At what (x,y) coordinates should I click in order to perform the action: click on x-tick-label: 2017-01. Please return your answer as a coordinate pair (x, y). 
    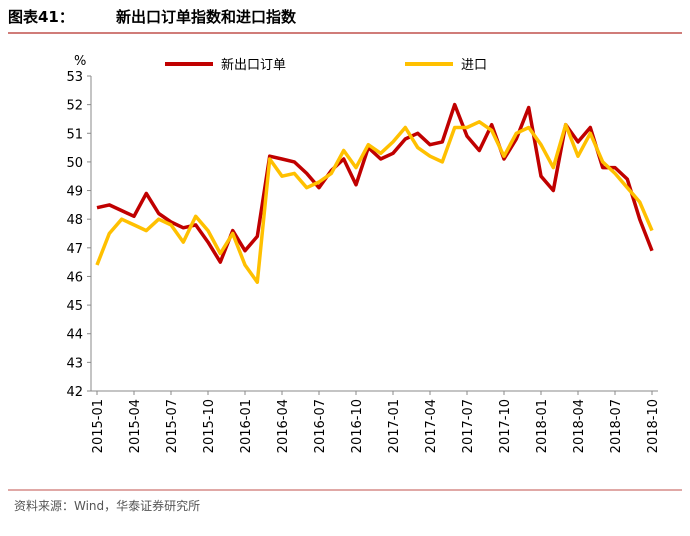
    Looking at the image, I should click on (394, 426).